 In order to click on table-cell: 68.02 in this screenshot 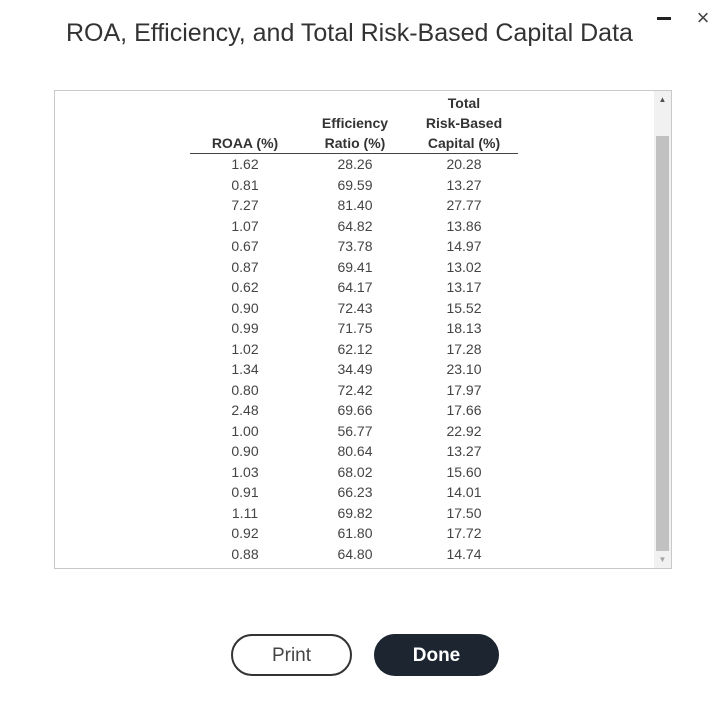, I will do `click(355, 471)`.